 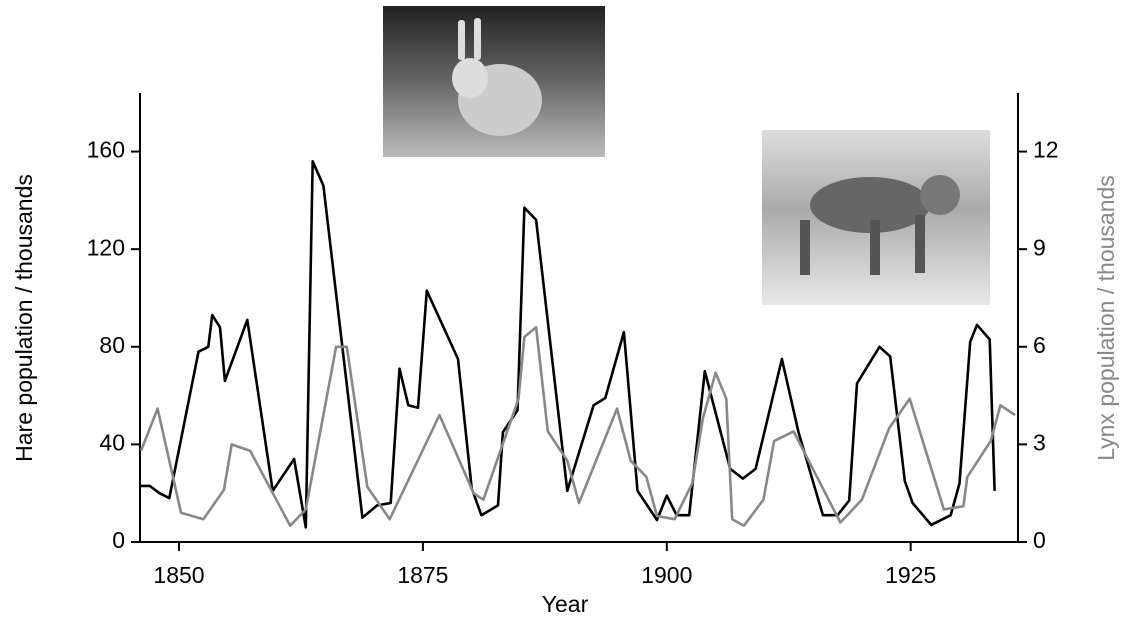 I want to click on hare-photo, so click(x=494, y=81).